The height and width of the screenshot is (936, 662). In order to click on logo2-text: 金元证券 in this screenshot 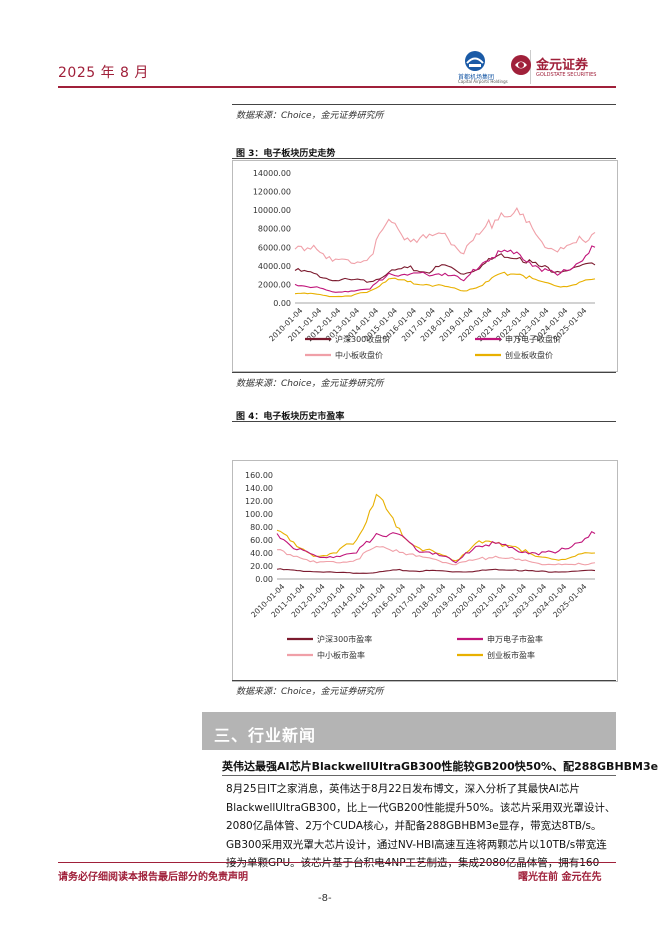, I will do `click(562, 65)`.